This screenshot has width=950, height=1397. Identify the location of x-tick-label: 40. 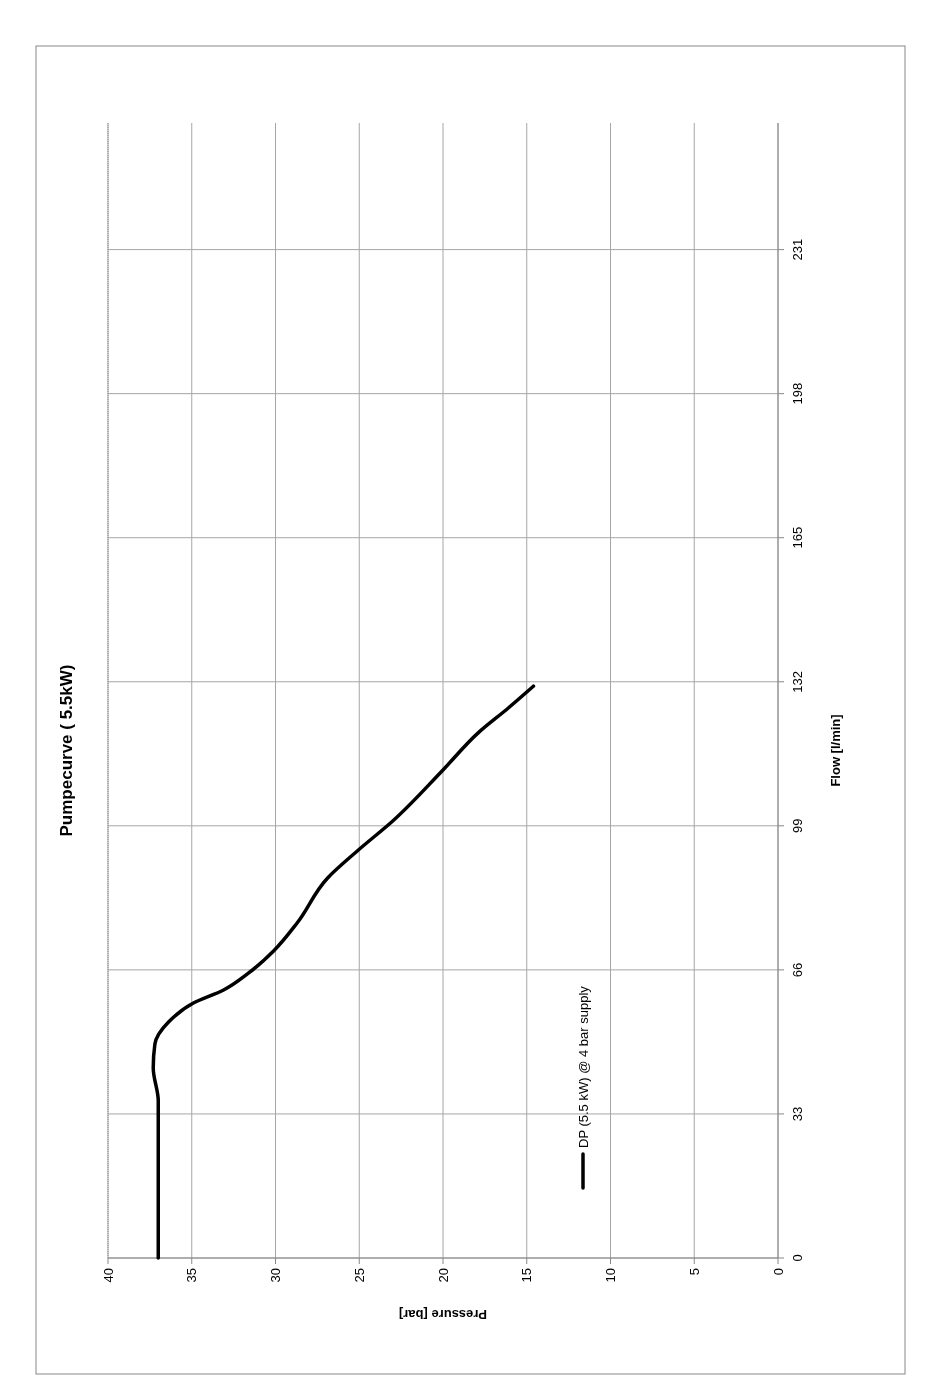
(108, 1275).